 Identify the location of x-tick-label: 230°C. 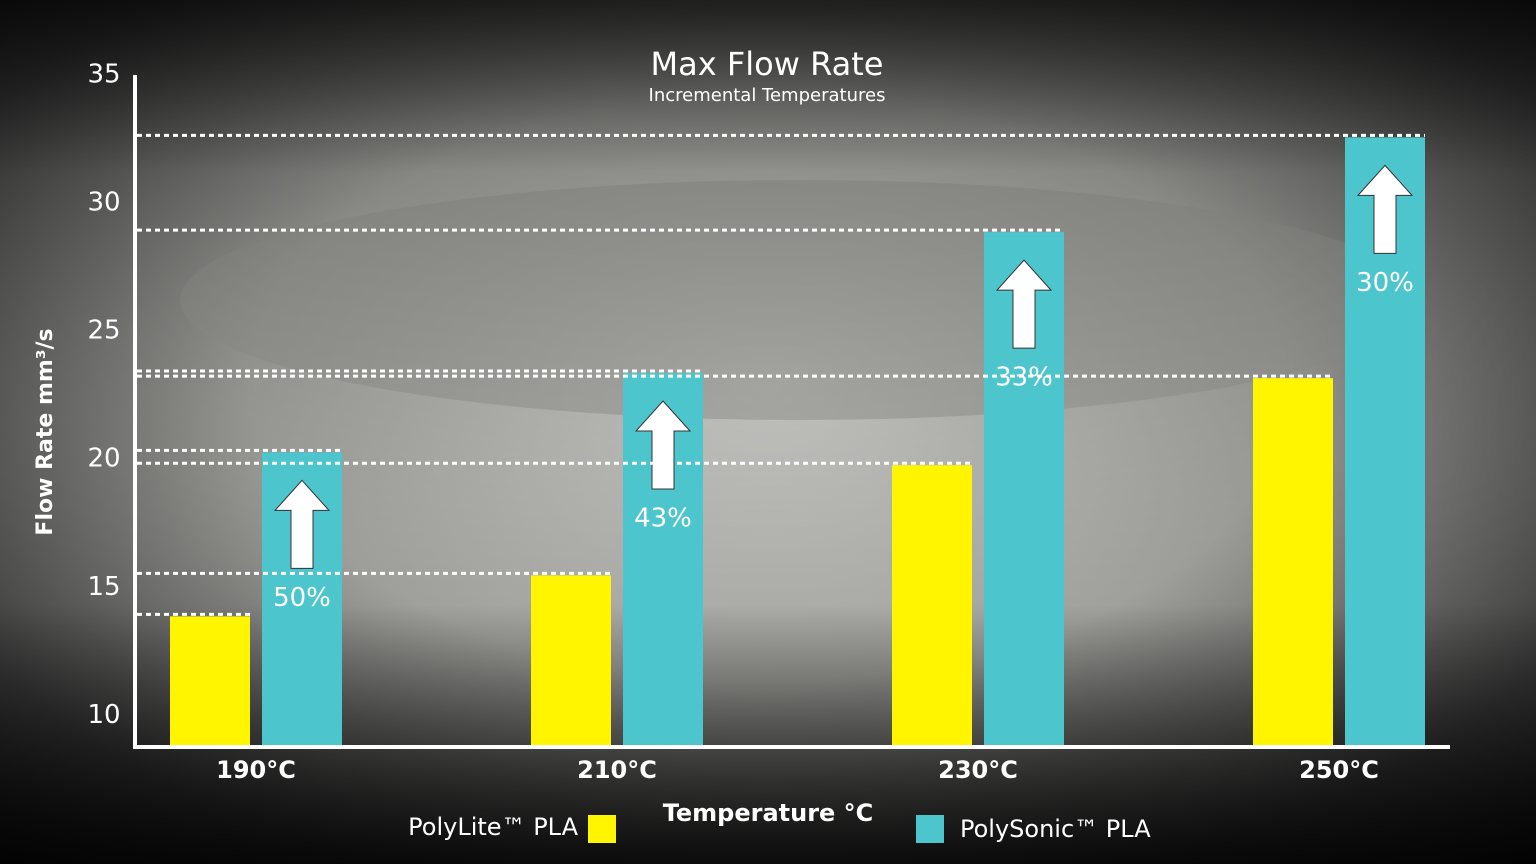
(978, 770).